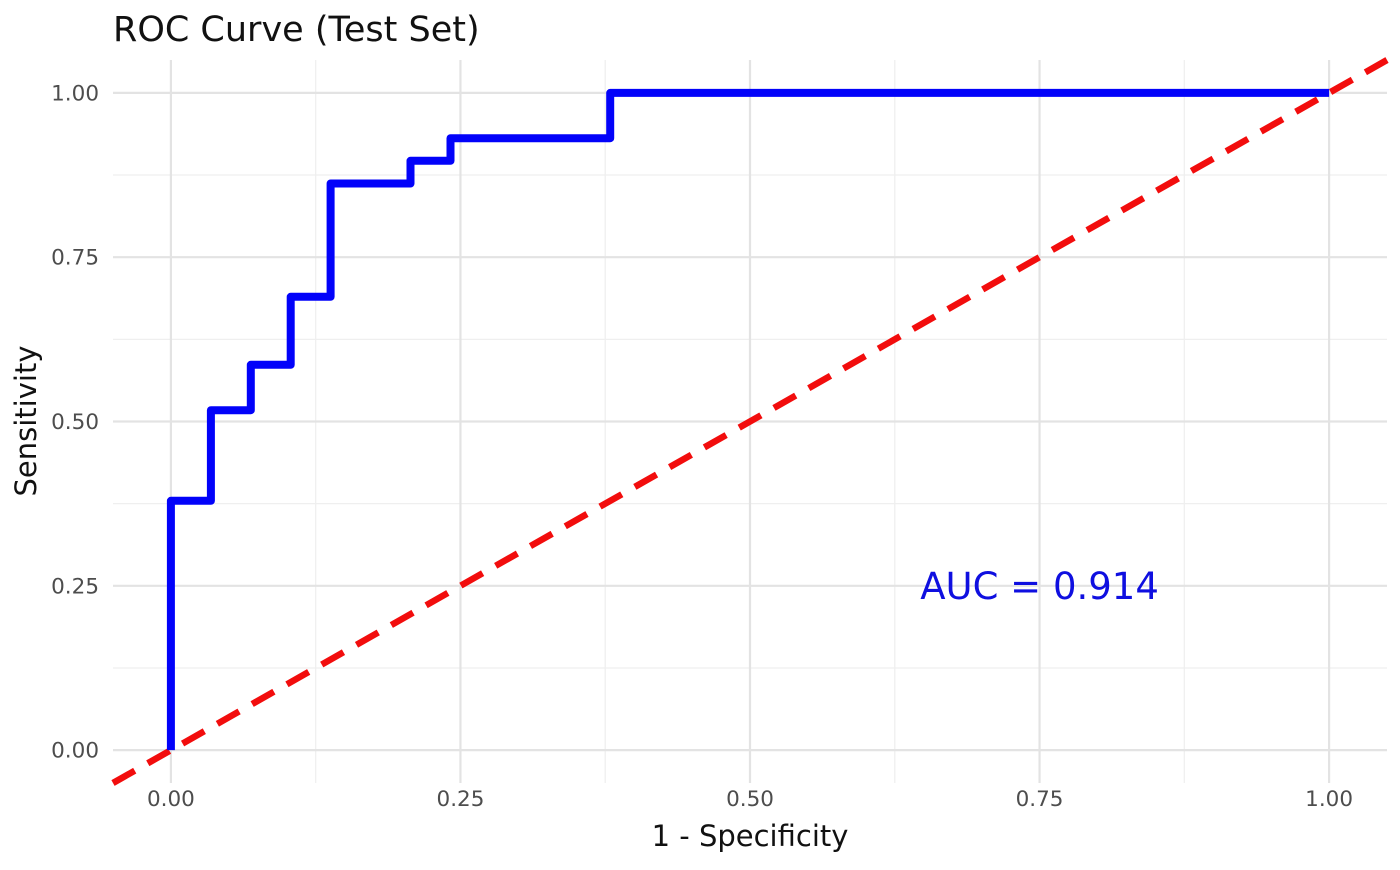 The height and width of the screenshot is (870, 1400). Describe the element at coordinates (461, 799) in the screenshot. I see `x-tick-label: 0.25` at that location.